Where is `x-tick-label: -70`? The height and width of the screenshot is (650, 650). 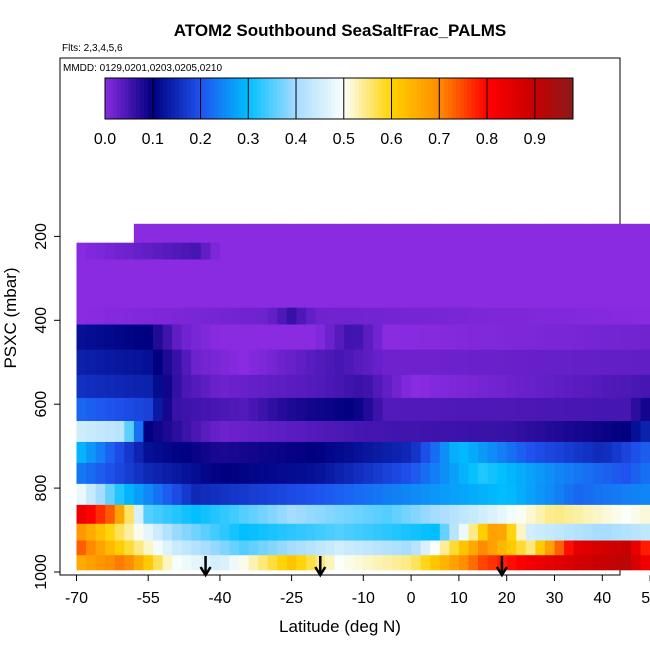
x-tick-label: -70 is located at coordinates (76, 598).